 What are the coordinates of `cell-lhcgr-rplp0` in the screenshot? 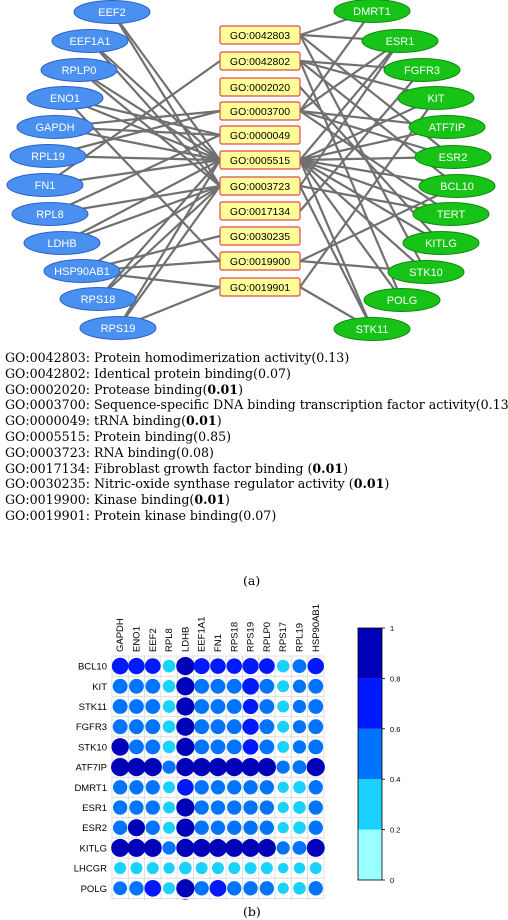 It's located at (266, 868).